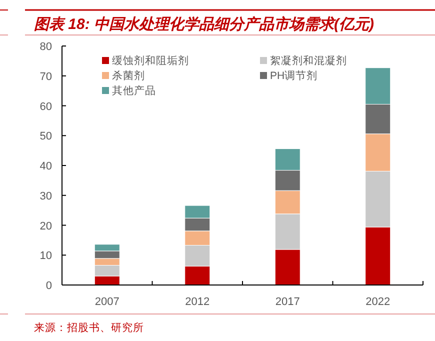  What do you see at coordinates (46, 256) in the screenshot?
I see `y-tick-label: 10` at bounding box center [46, 256].